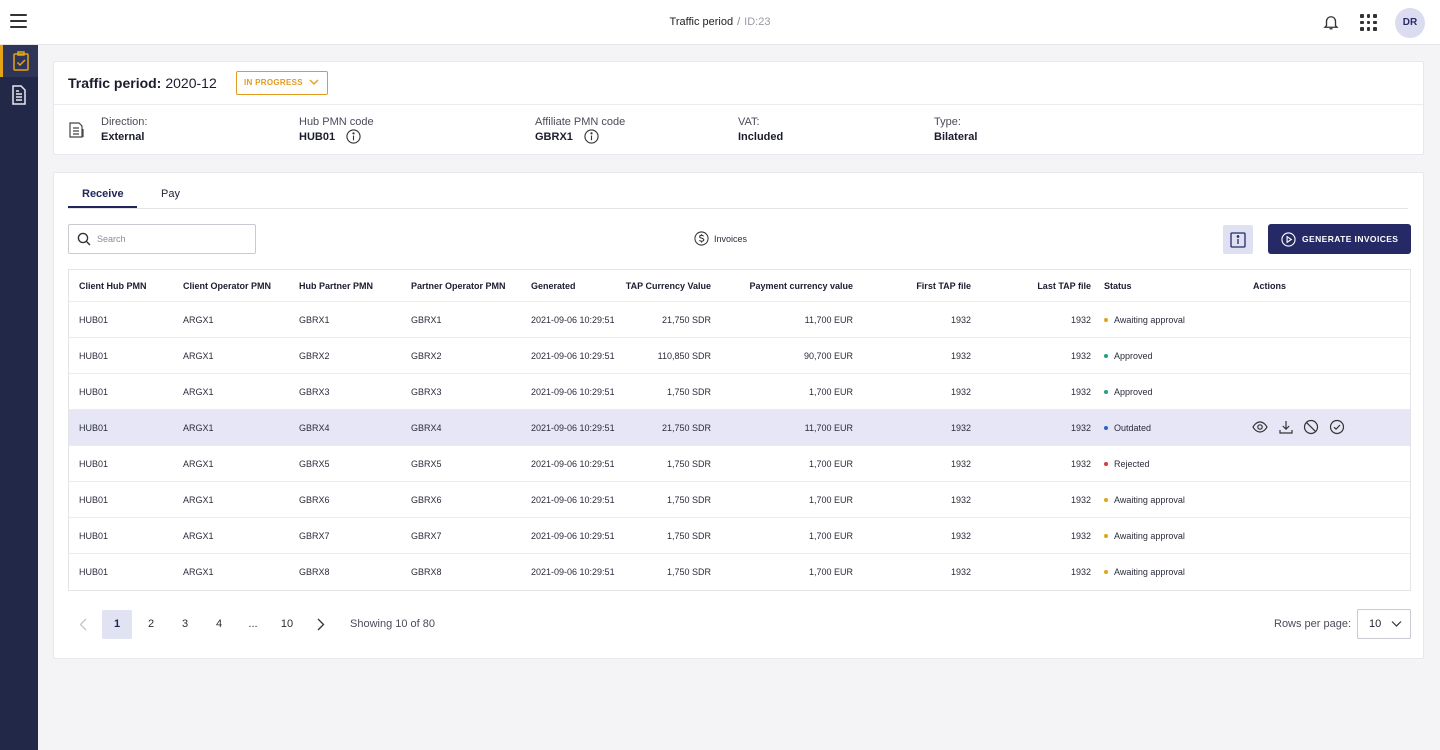 The height and width of the screenshot is (750, 1440). What do you see at coordinates (955, 129) in the screenshot?
I see `type-field: Type: Bilateral` at bounding box center [955, 129].